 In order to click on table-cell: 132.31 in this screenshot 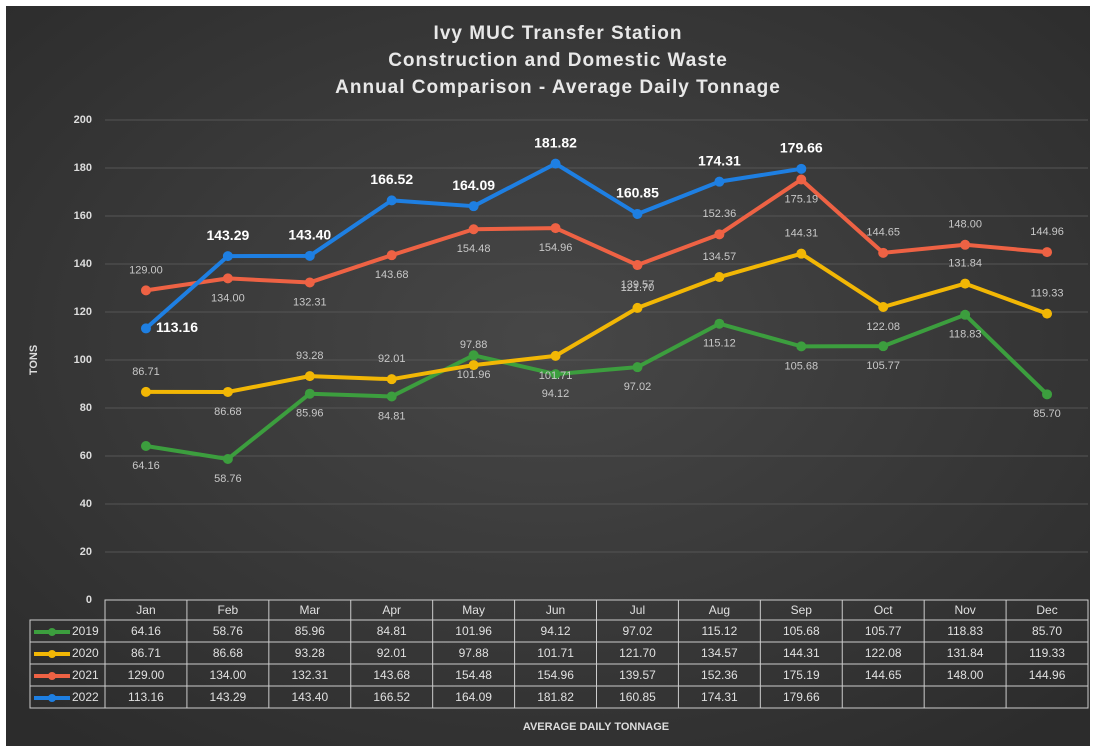, I will do `click(309, 675)`.